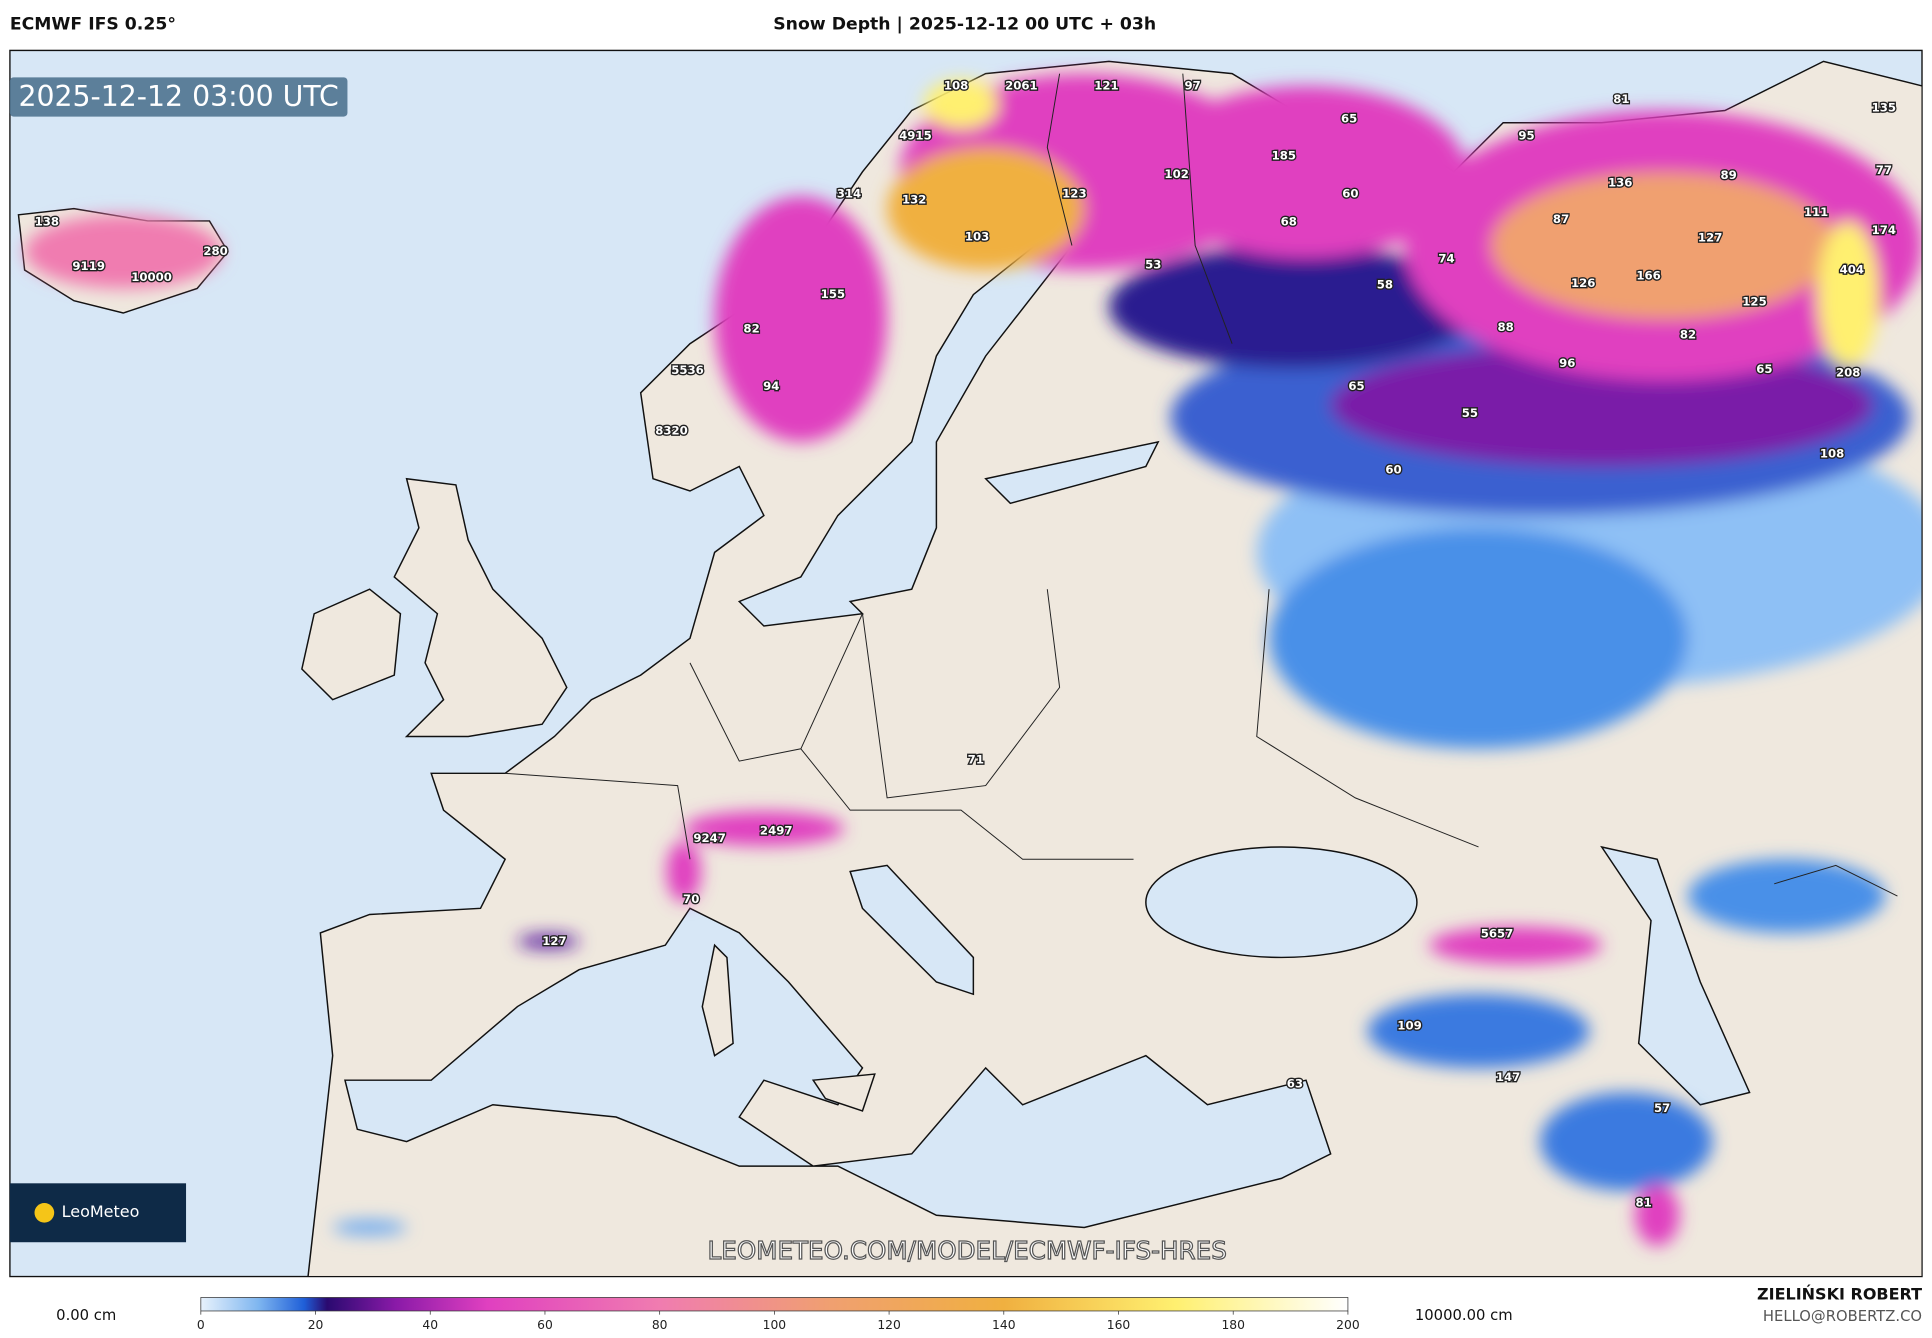 Image resolution: width=1932 pixels, height=1338 pixels. Describe the element at coordinates (1583, 283) in the screenshot. I see `point-value: 126` at that location.